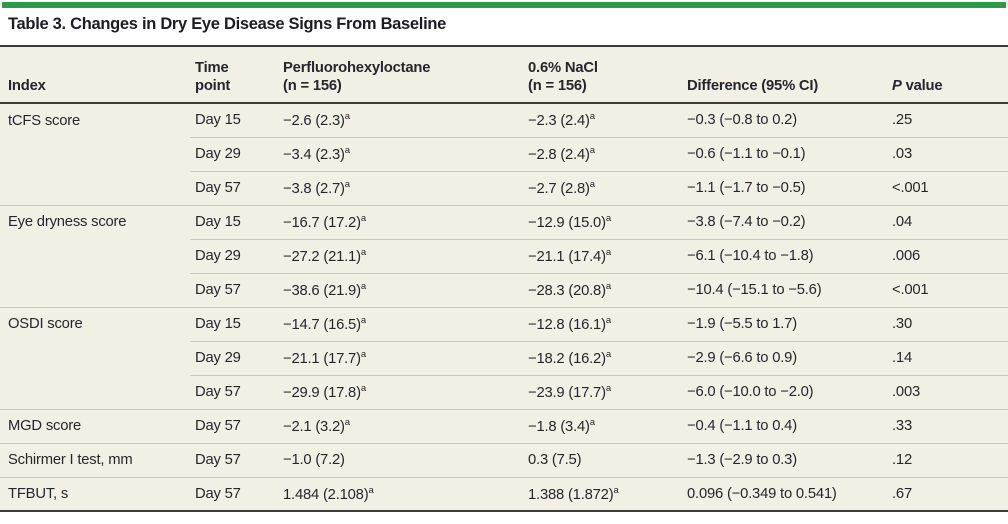  What do you see at coordinates (789, 187) in the screenshot?
I see `cell-diff: −1.1 (−1.7 to −0.5)` at bounding box center [789, 187].